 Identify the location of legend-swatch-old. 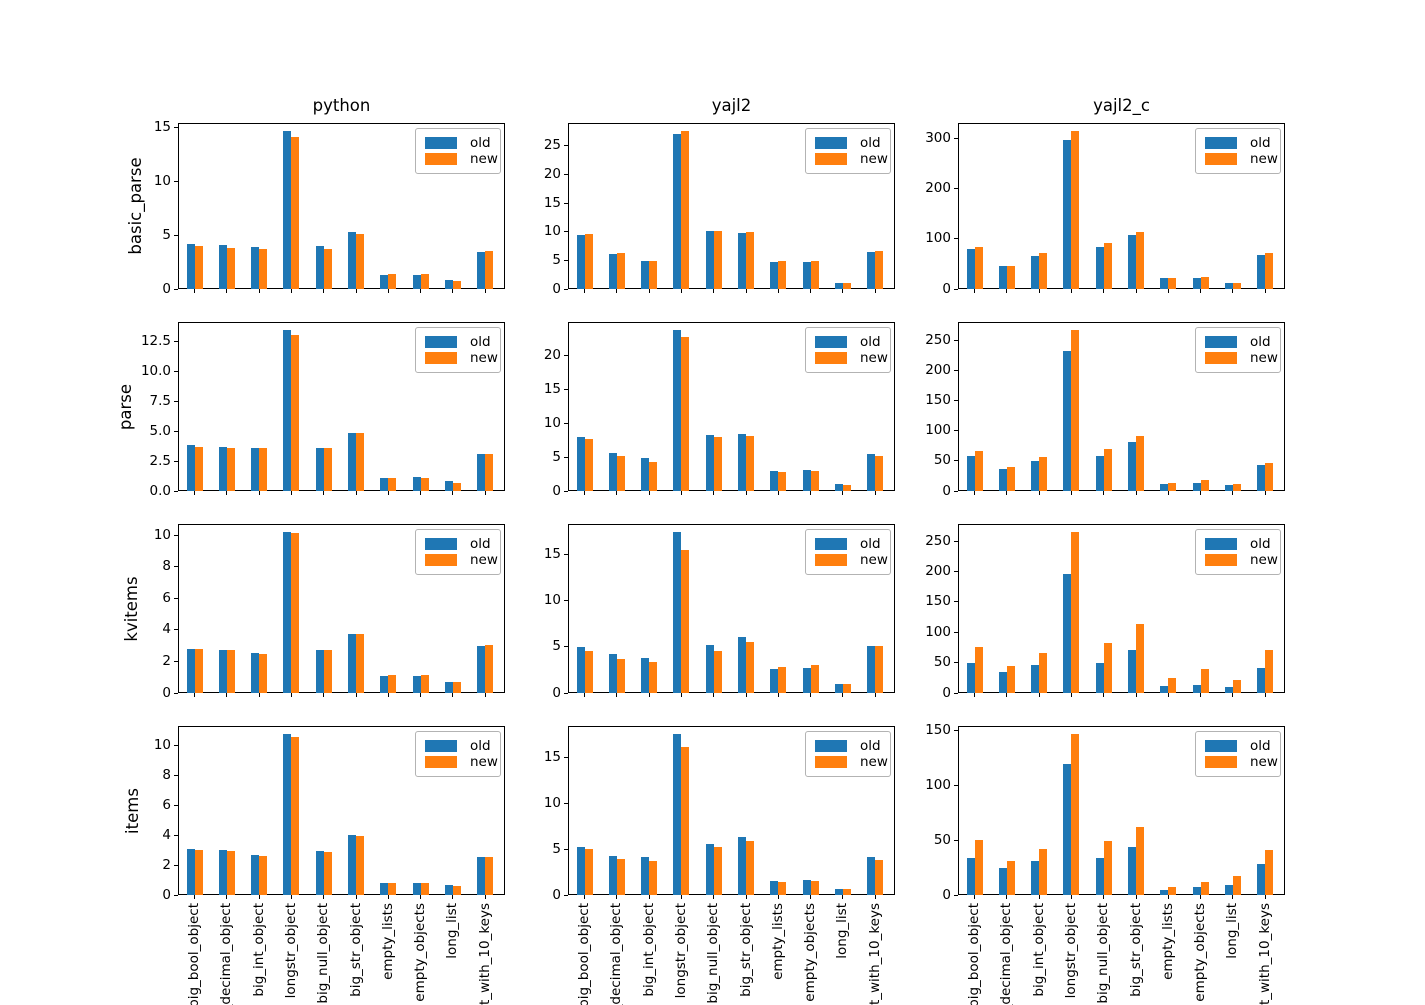
(831, 544).